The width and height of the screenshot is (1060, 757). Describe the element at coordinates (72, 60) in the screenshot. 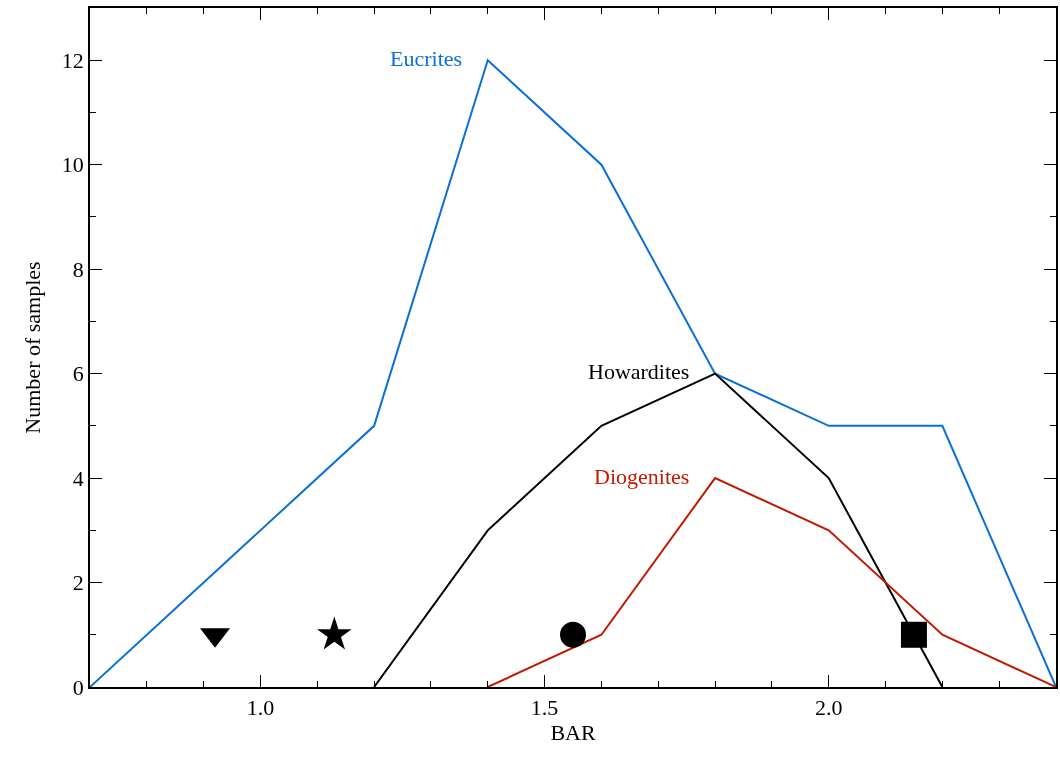

I see `y-tick-label: 12` at that location.